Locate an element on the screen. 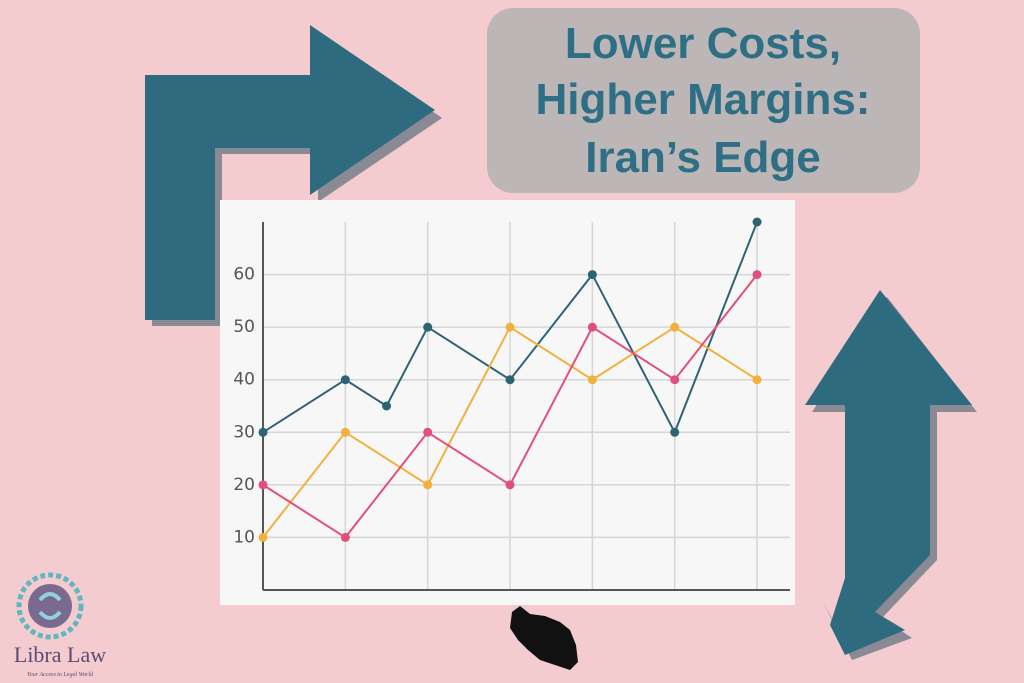  y-tick-label: 10 is located at coordinates (244, 537).